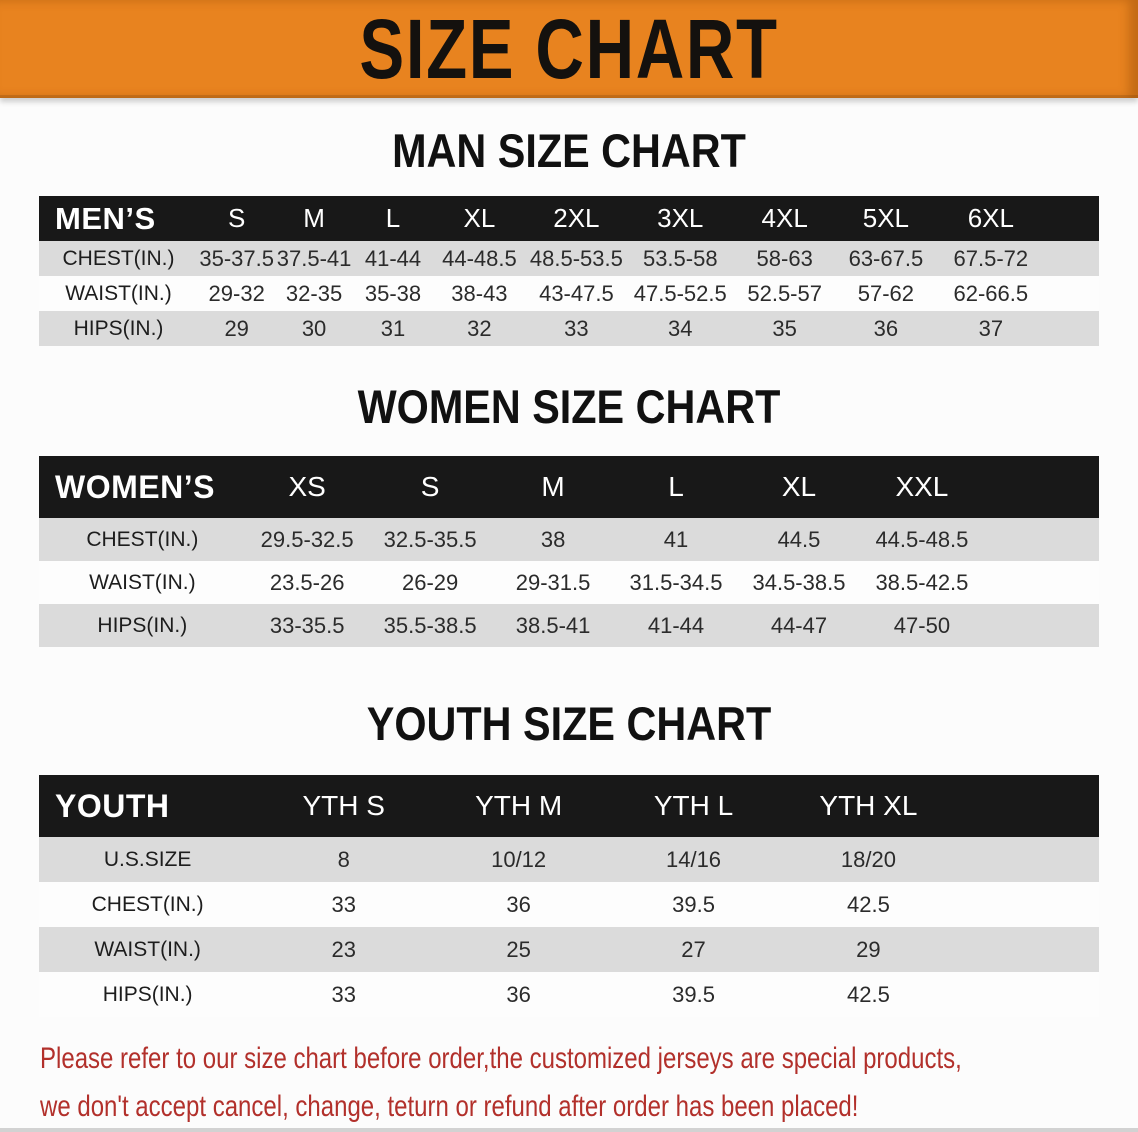 This screenshot has height=1132, width=1138. Describe the element at coordinates (118, 328) in the screenshot. I see `row-label: HIPS(IN.)` at that location.